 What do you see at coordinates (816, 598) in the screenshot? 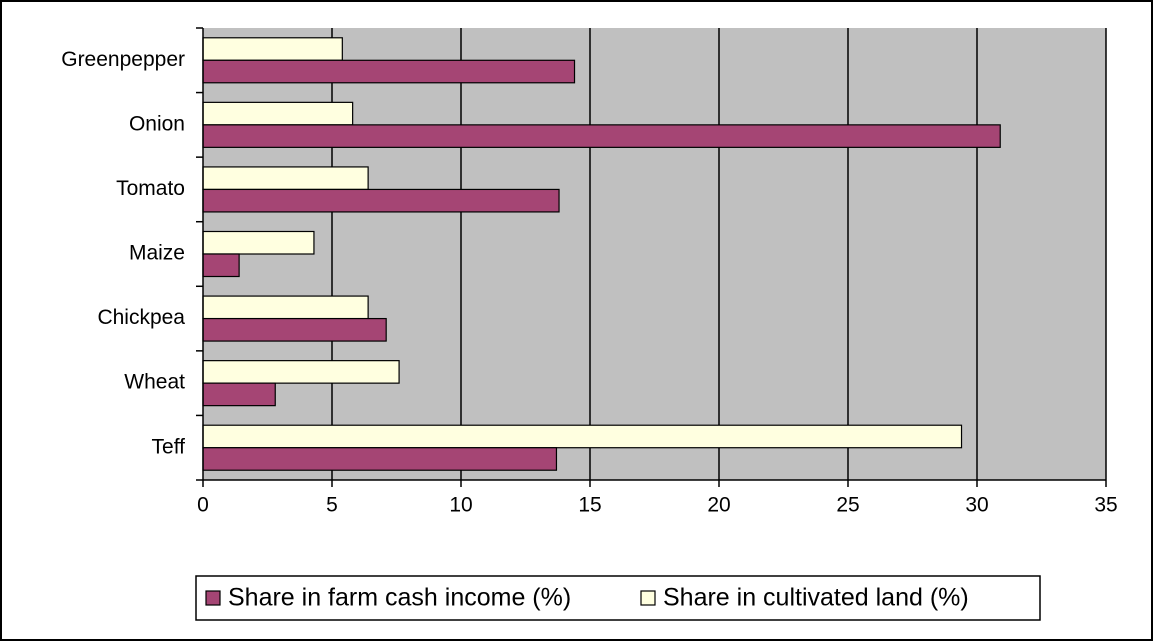
I see `legend-label: Share in cultivated land (%)` at bounding box center [816, 598].